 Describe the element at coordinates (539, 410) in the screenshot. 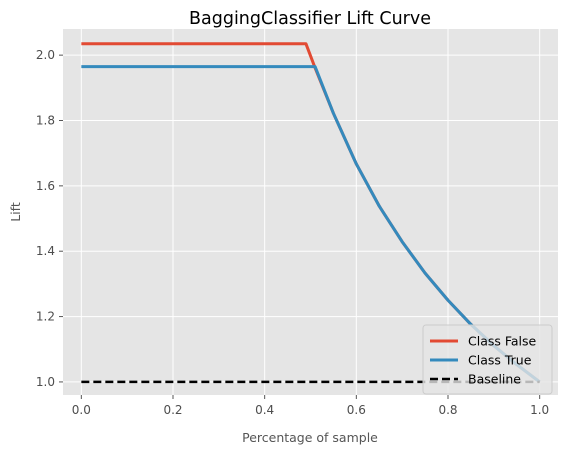

I see `x-tick-label: 1.0` at that location.